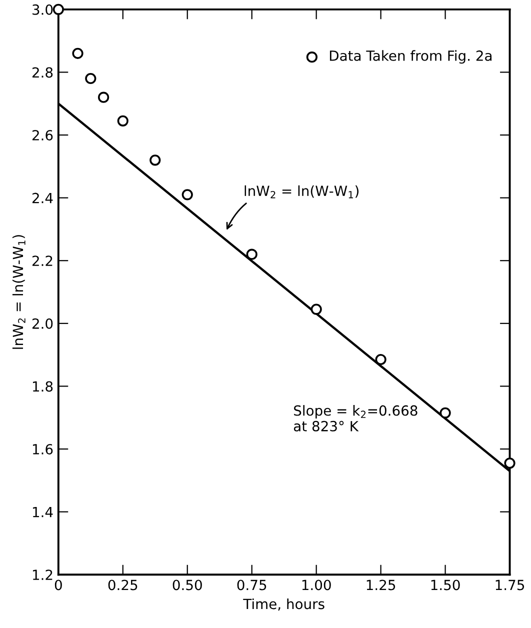  I want to click on x-tick-label: 0.75, so click(251, 585).